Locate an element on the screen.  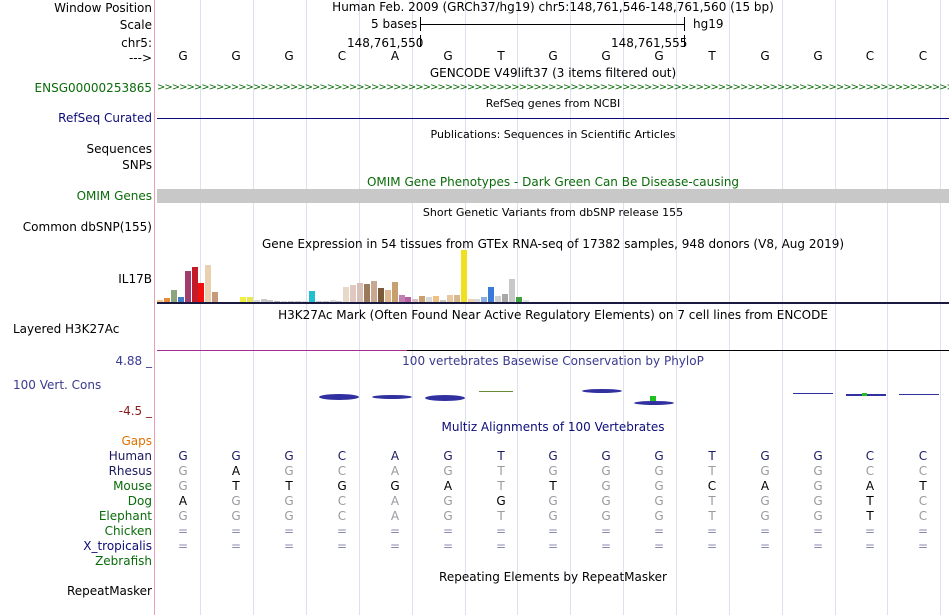
species-label: Rhesus is located at coordinates (130, 471).